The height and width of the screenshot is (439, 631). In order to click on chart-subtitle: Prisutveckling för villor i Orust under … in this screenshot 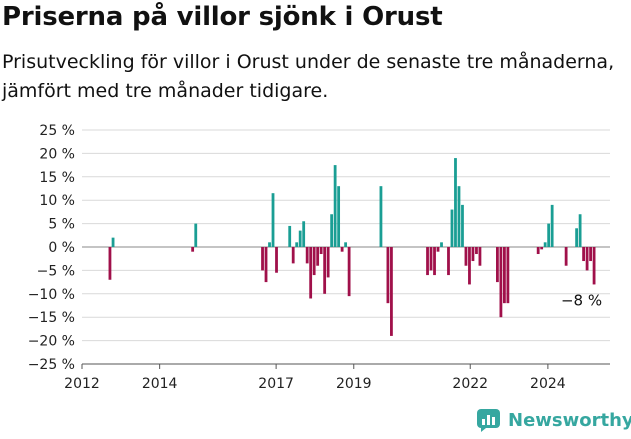, I will do `click(308, 76)`.